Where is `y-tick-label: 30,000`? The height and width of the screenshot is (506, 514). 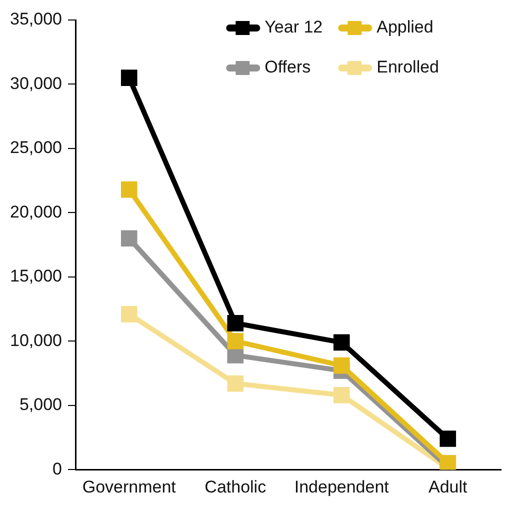 y-tick-label: 30,000 is located at coordinates (36, 83).